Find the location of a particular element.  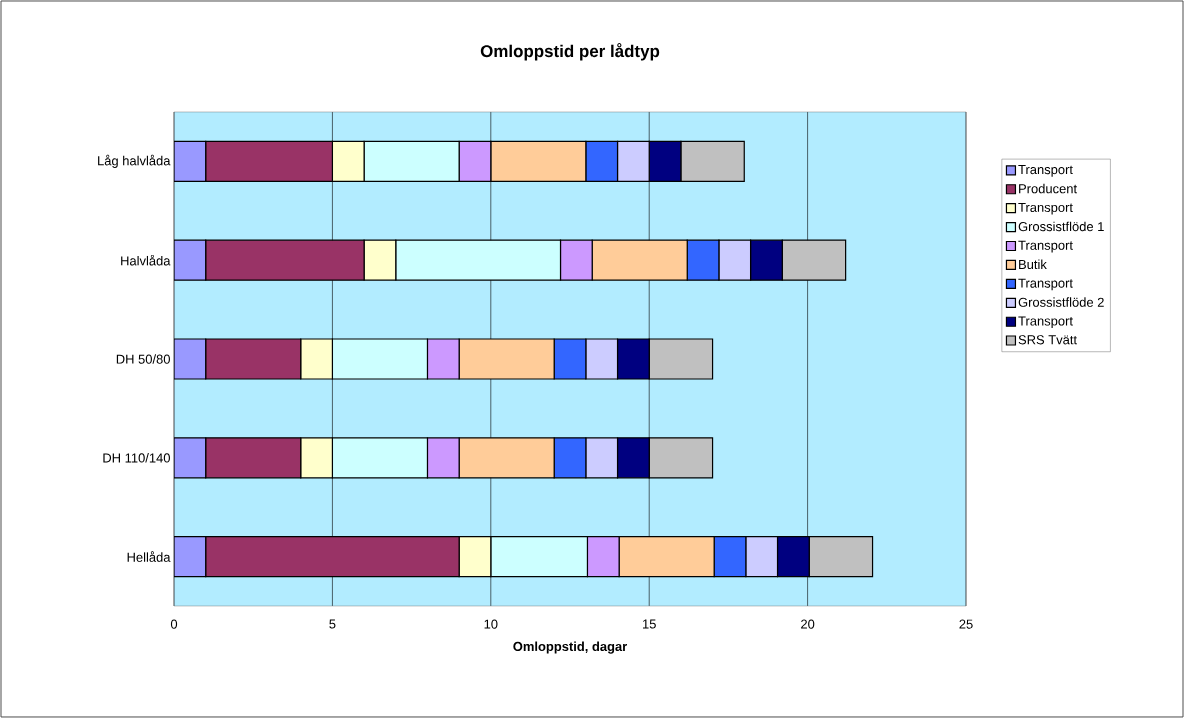

legend-label: Producent is located at coordinates (1048, 188).